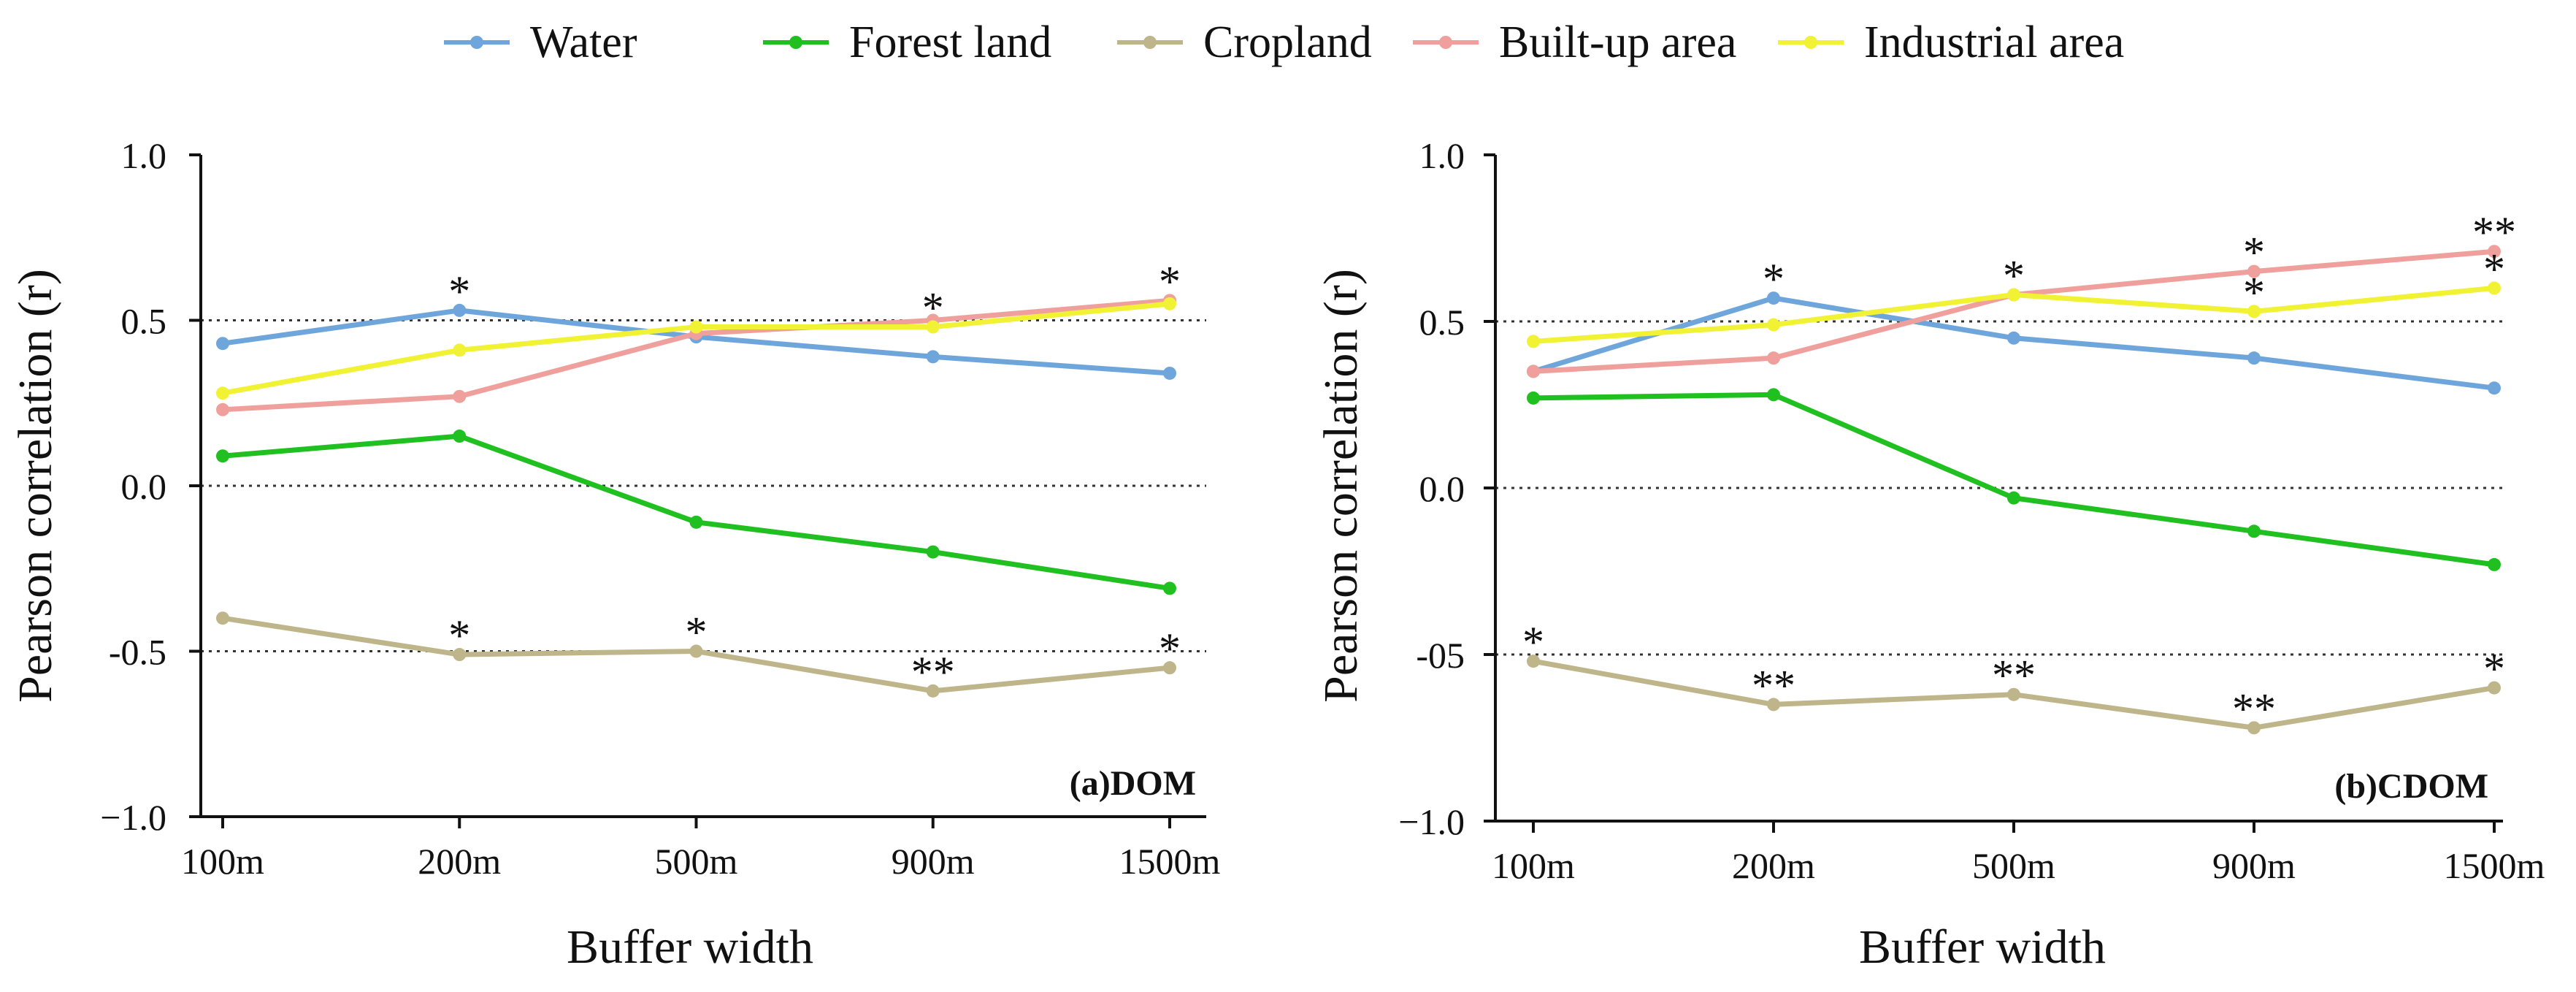 Image resolution: width=2576 pixels, height=992 pixels. I want to click on legend-marker-cropland, so click(1150, 42).